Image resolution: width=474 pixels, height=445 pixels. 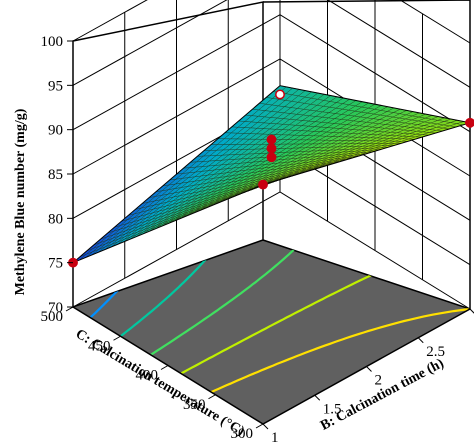 I want to click on x-tick-label-3: 450, so click(x=99, y=346).